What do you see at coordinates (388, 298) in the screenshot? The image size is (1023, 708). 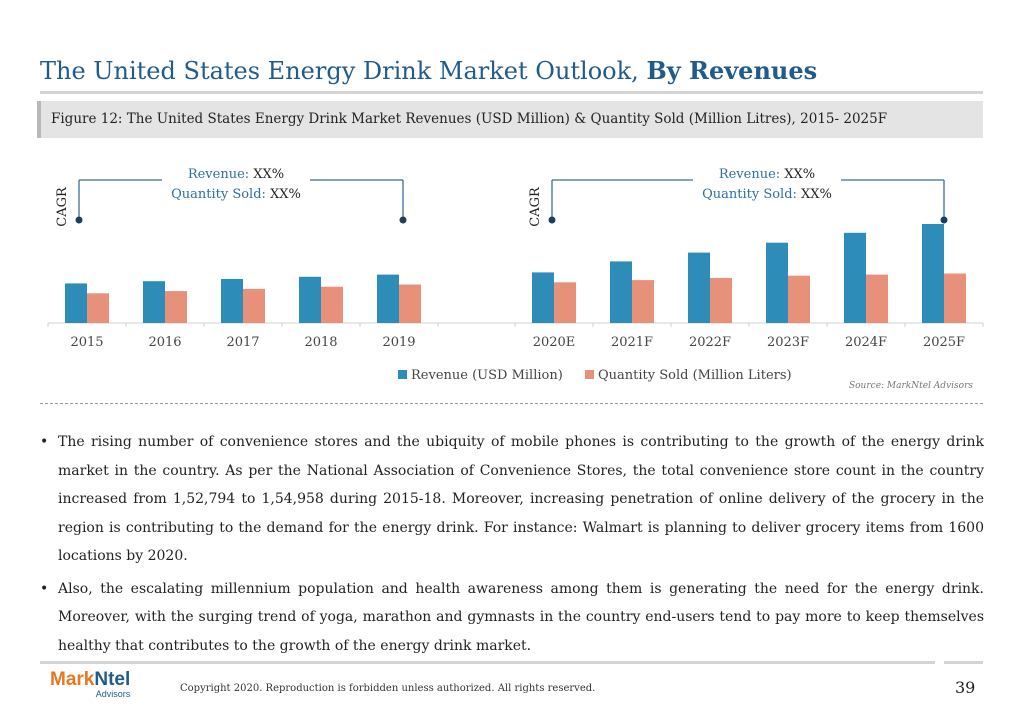 I see `bar-revenue-2019` at bounding box center [388, 298].